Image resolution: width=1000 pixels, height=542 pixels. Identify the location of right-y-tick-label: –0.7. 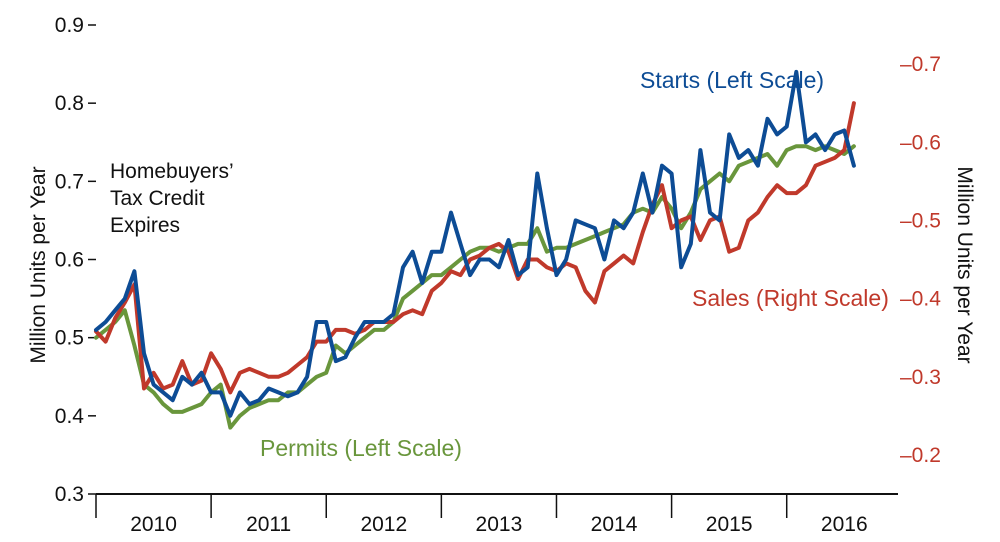
(920, 64).